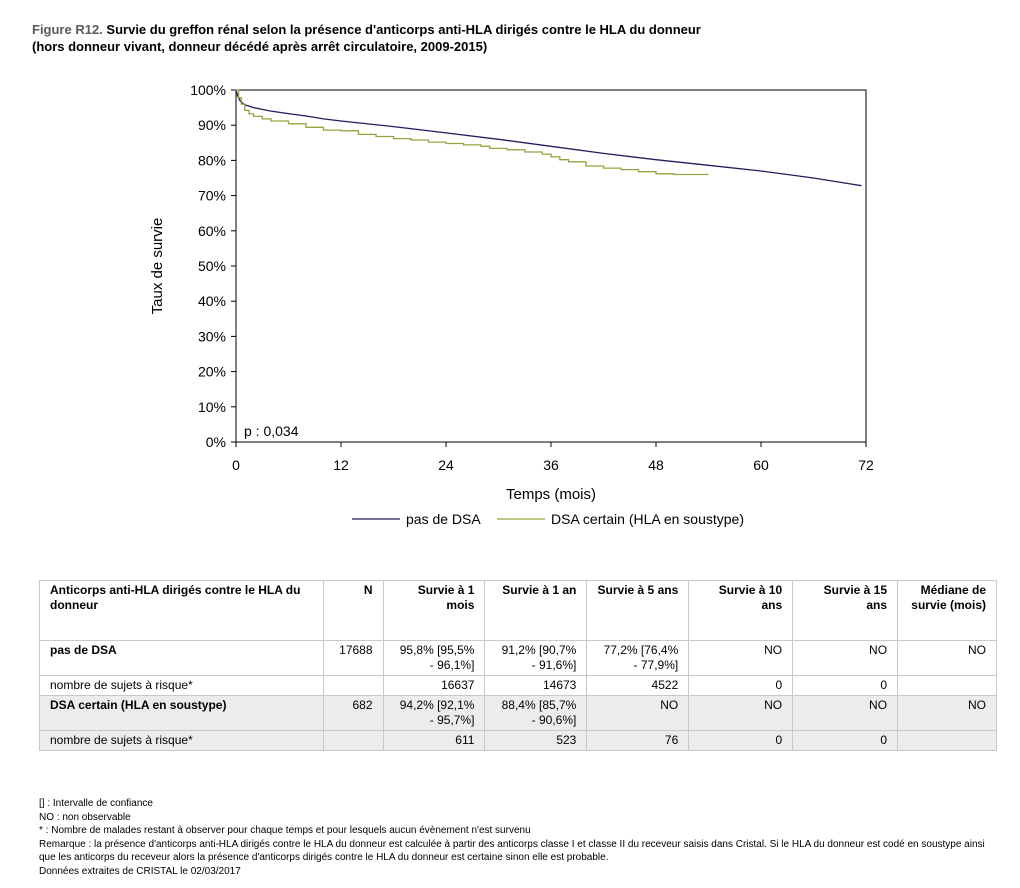 Image resolution: width=1020 pixels, height=888 pixels. What do you see at coordinates (446, 465) in the screenshot?
I see `x-tick-label: 24` at bounding box center [446, 465].